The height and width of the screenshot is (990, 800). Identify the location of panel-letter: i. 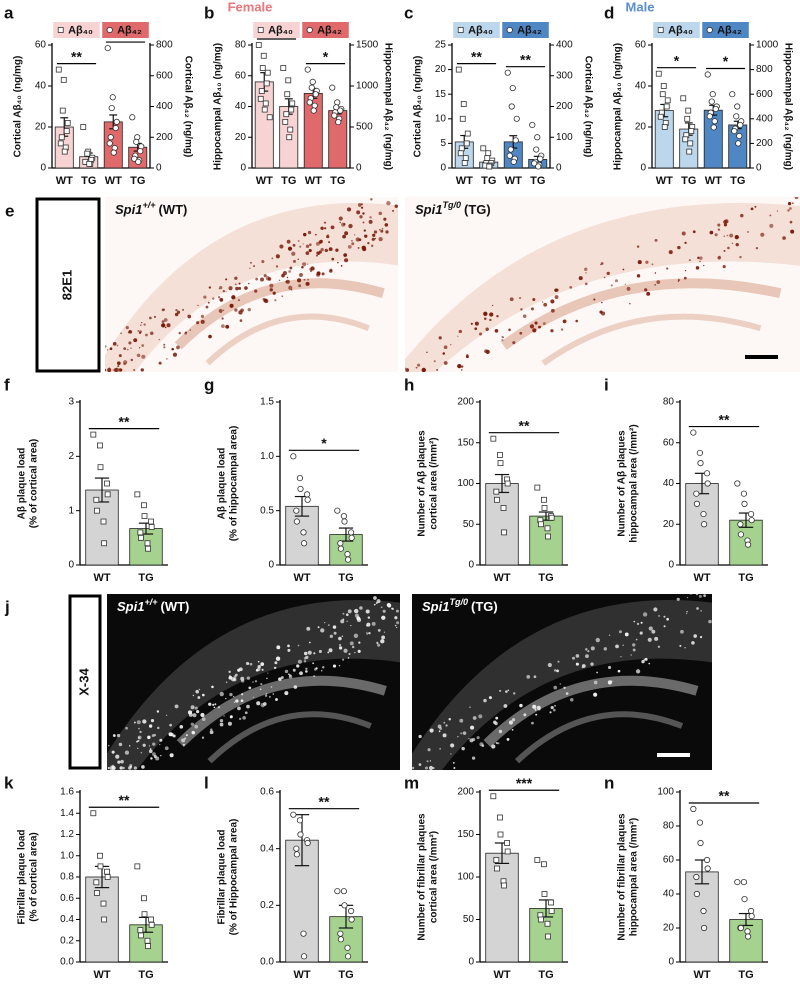
(606, 384).